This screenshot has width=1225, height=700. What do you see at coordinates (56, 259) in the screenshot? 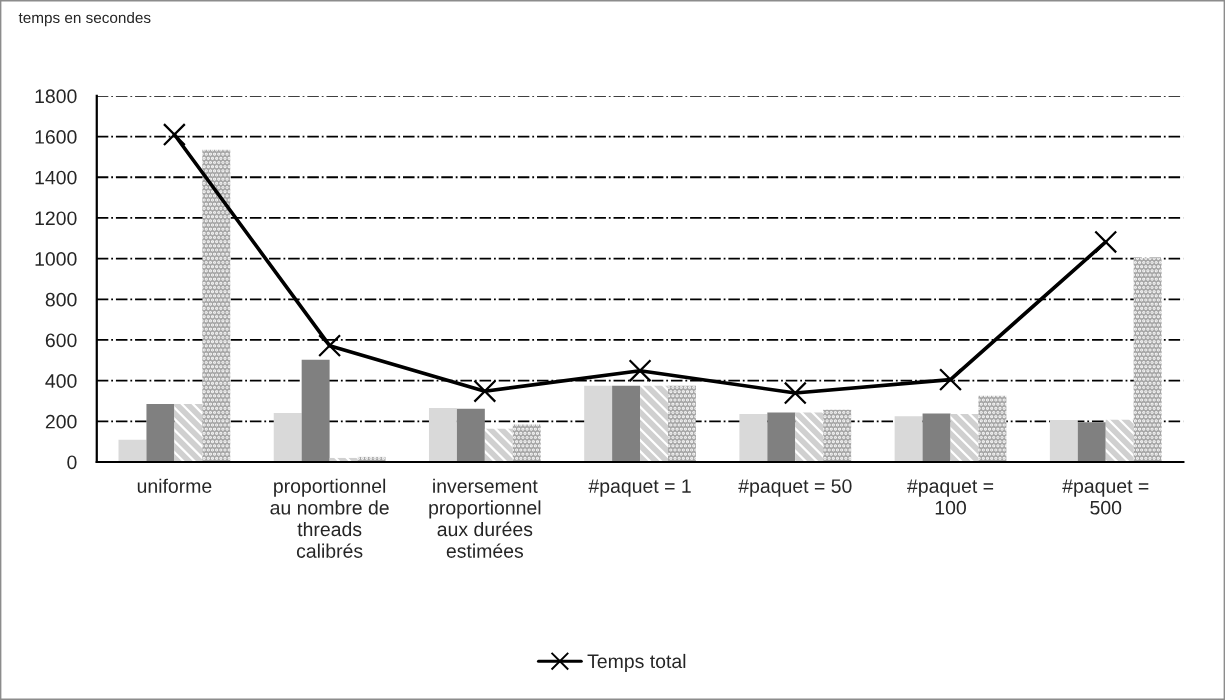
I see `y-tick-label: 1000` at bounding box center [56, 259].